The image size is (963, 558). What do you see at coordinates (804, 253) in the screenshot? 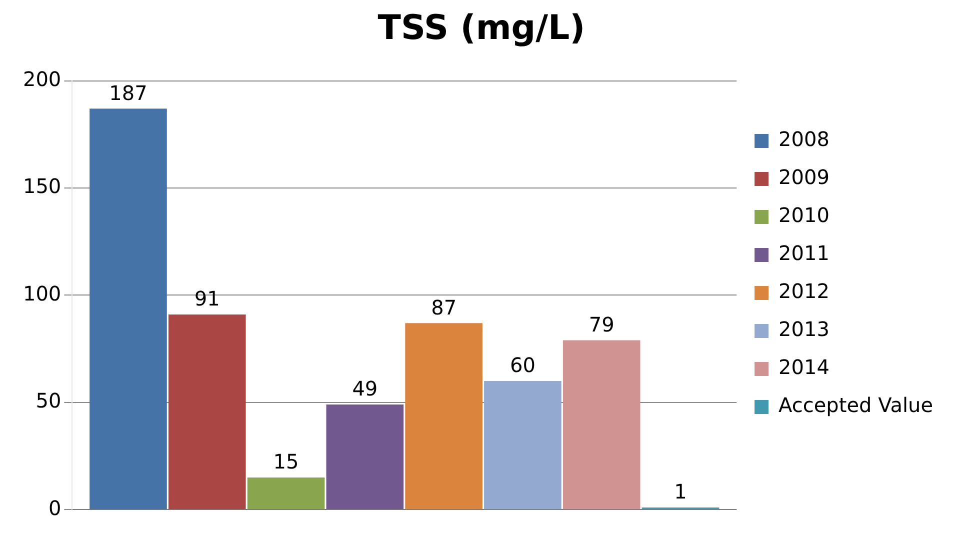
I see `legend-label: 2011` at bounding box center [804, 253].